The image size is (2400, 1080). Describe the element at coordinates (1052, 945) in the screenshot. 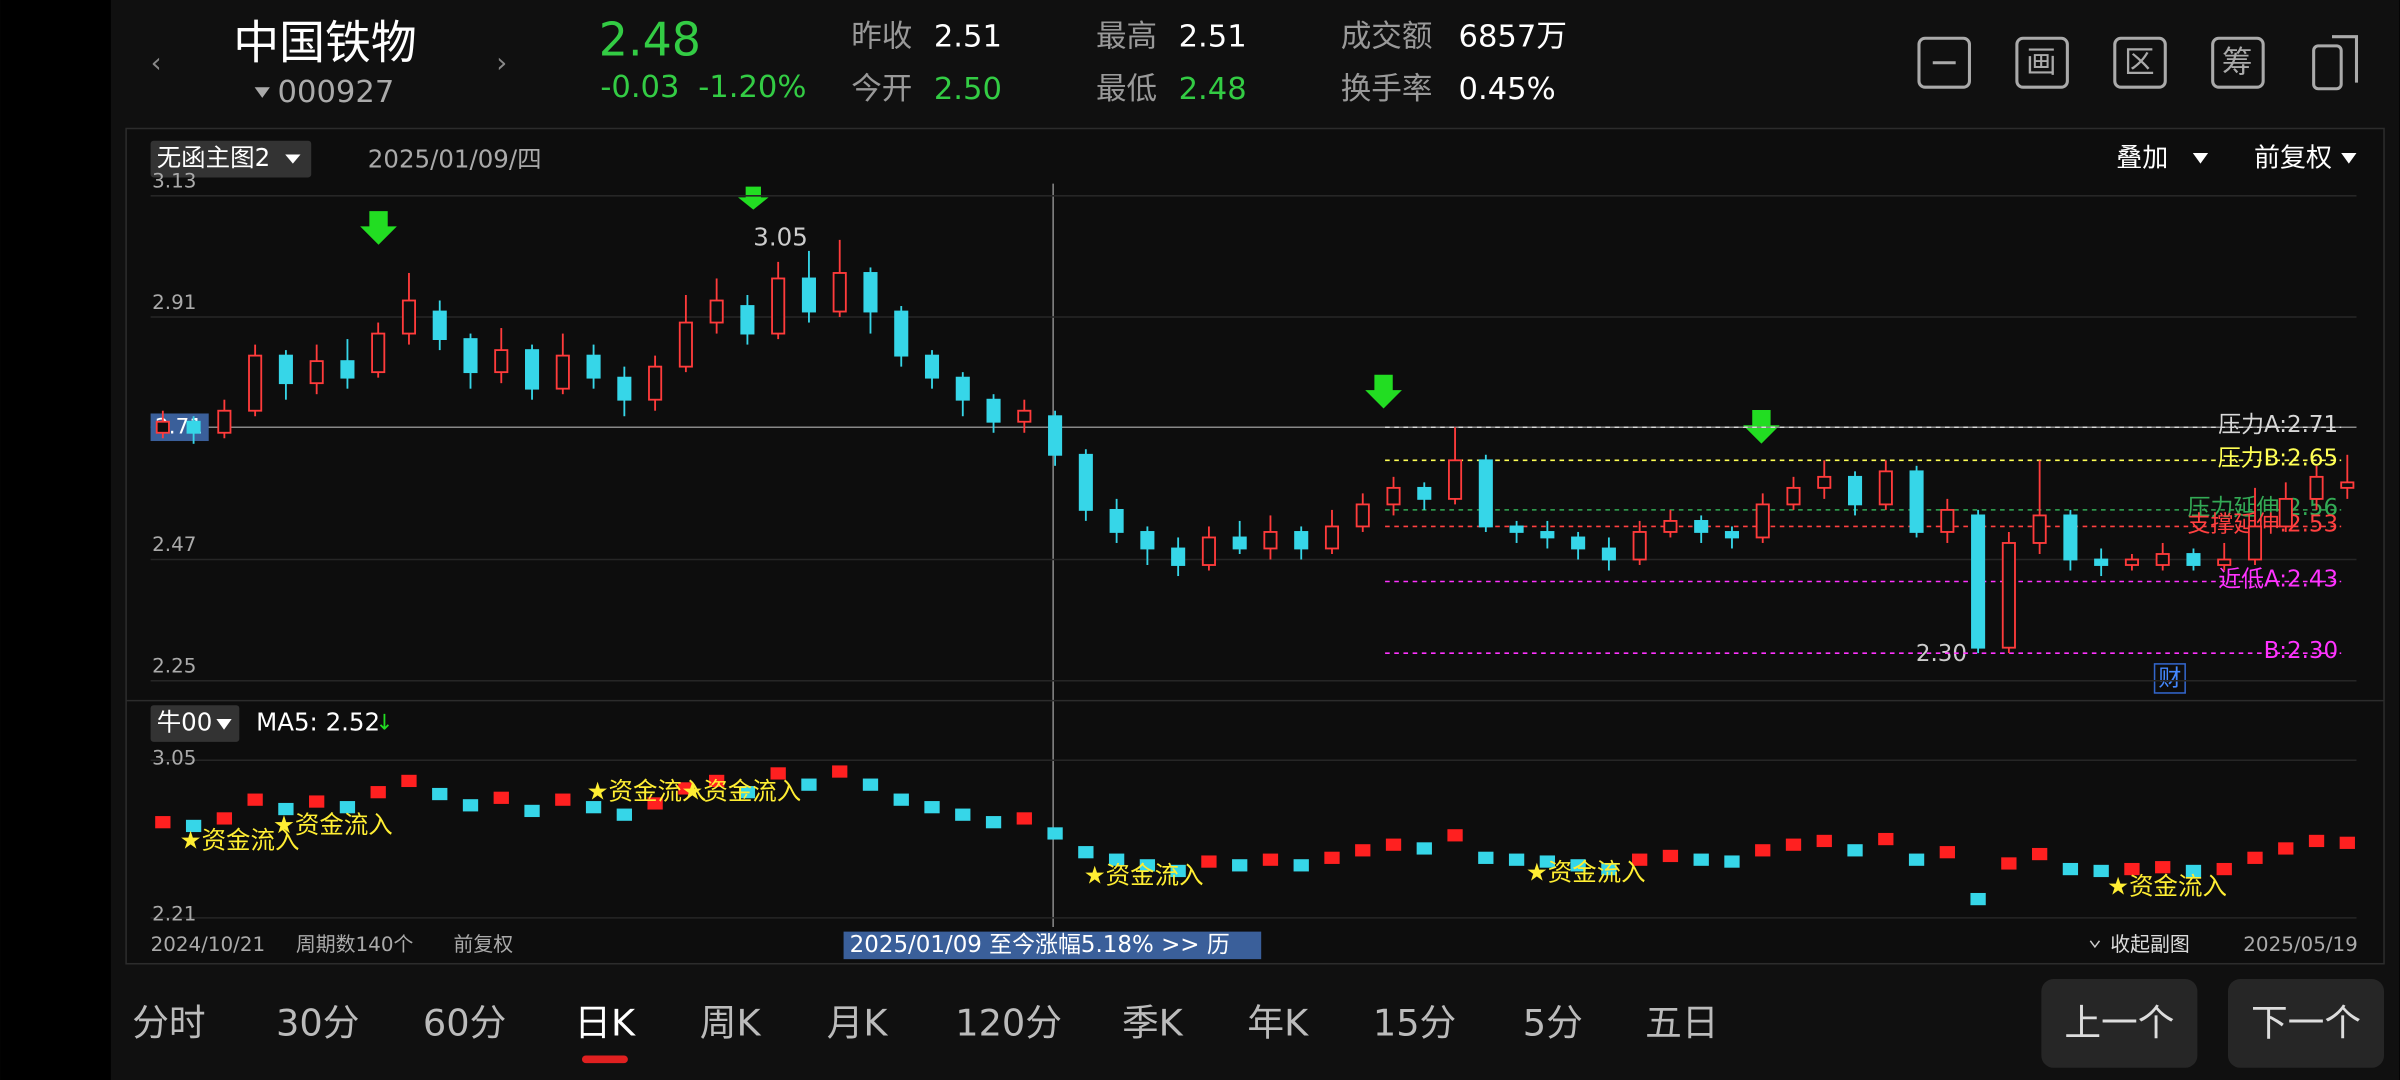

I see `range-info-bg` at that location.